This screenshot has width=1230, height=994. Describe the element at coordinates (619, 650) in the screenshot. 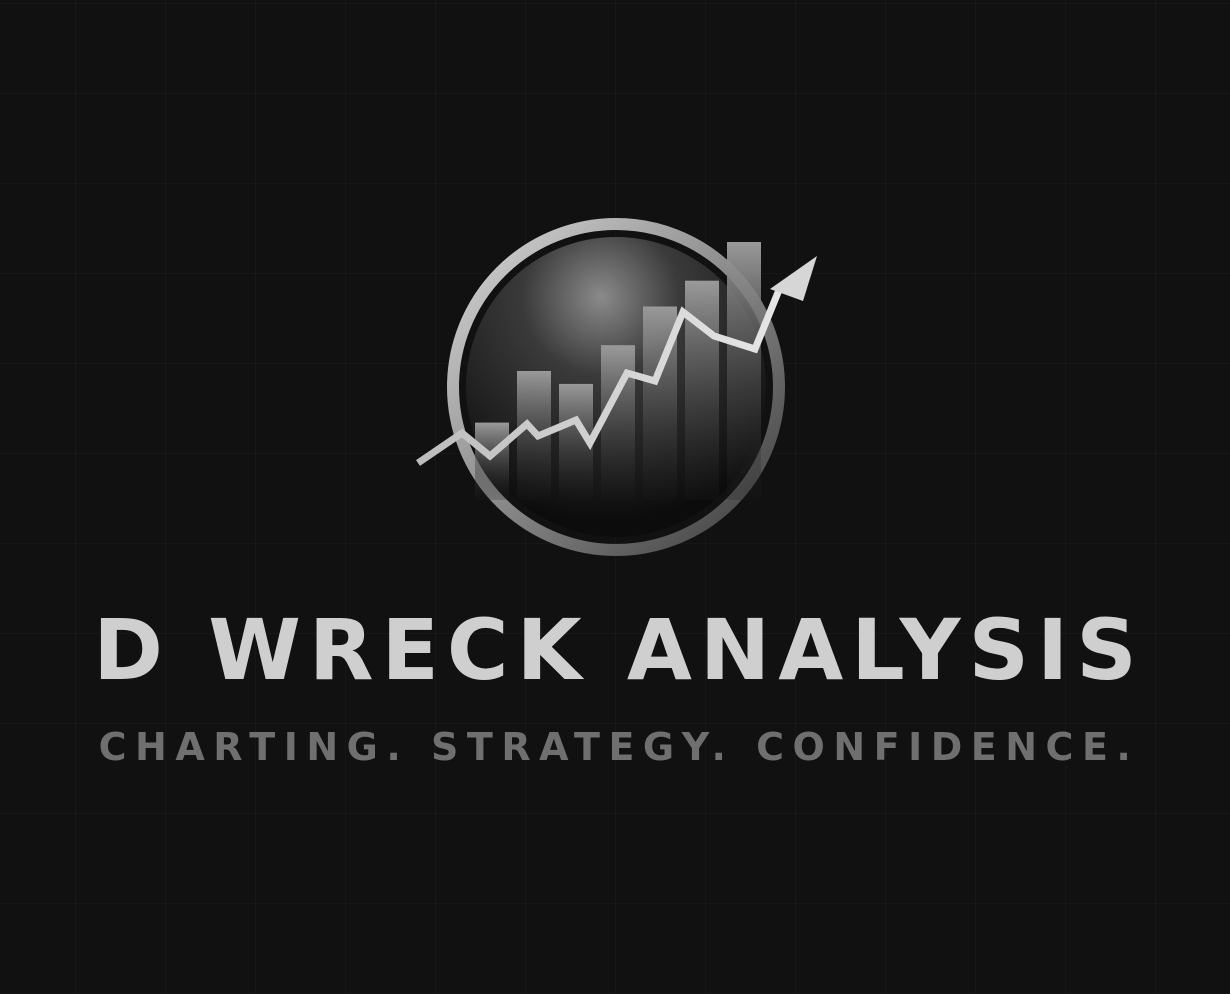

I see `brand-name: D WRECK ANALYSIS` at that location.